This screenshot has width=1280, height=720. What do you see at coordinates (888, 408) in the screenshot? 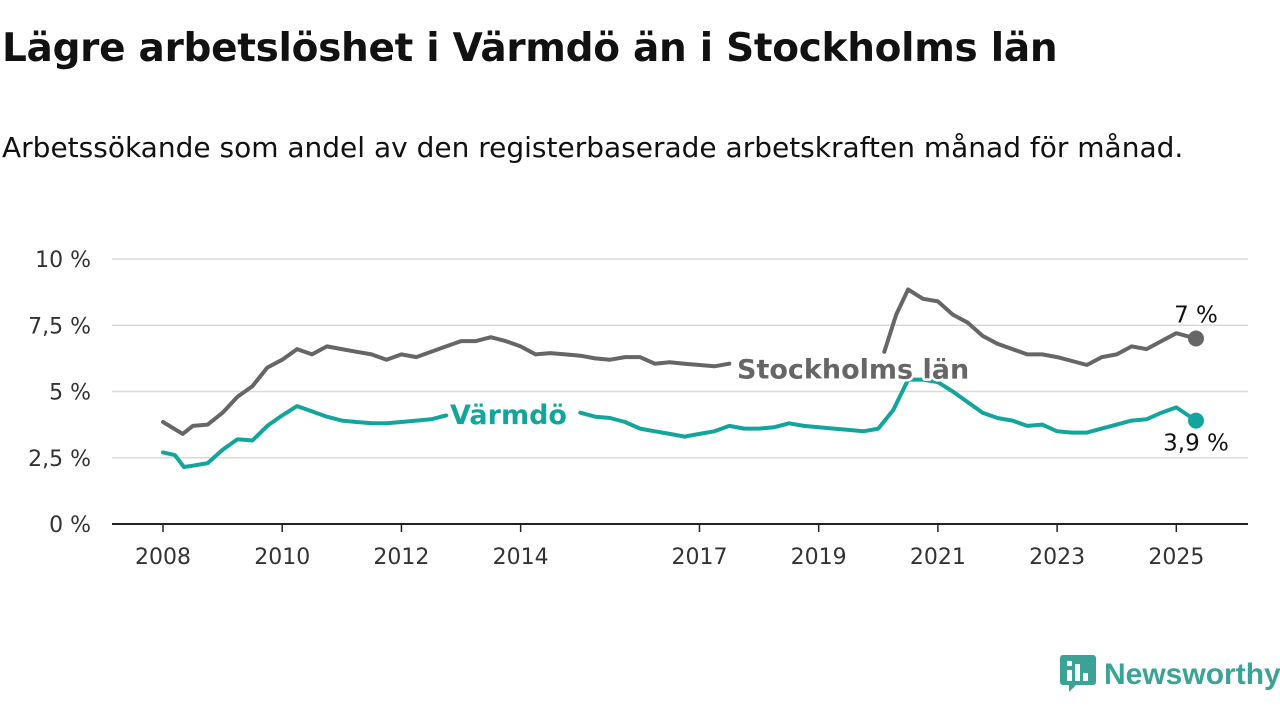
I see `varmdo-line-segment` at bounding box center [888, 408].